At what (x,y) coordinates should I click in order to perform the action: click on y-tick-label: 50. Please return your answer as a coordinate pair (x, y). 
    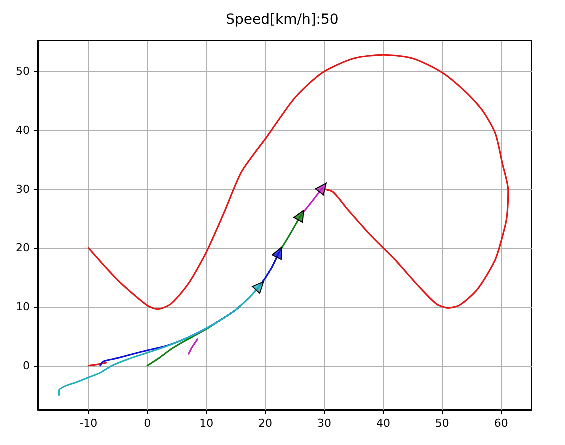
    Looking at the image, I should click on (23, 71).